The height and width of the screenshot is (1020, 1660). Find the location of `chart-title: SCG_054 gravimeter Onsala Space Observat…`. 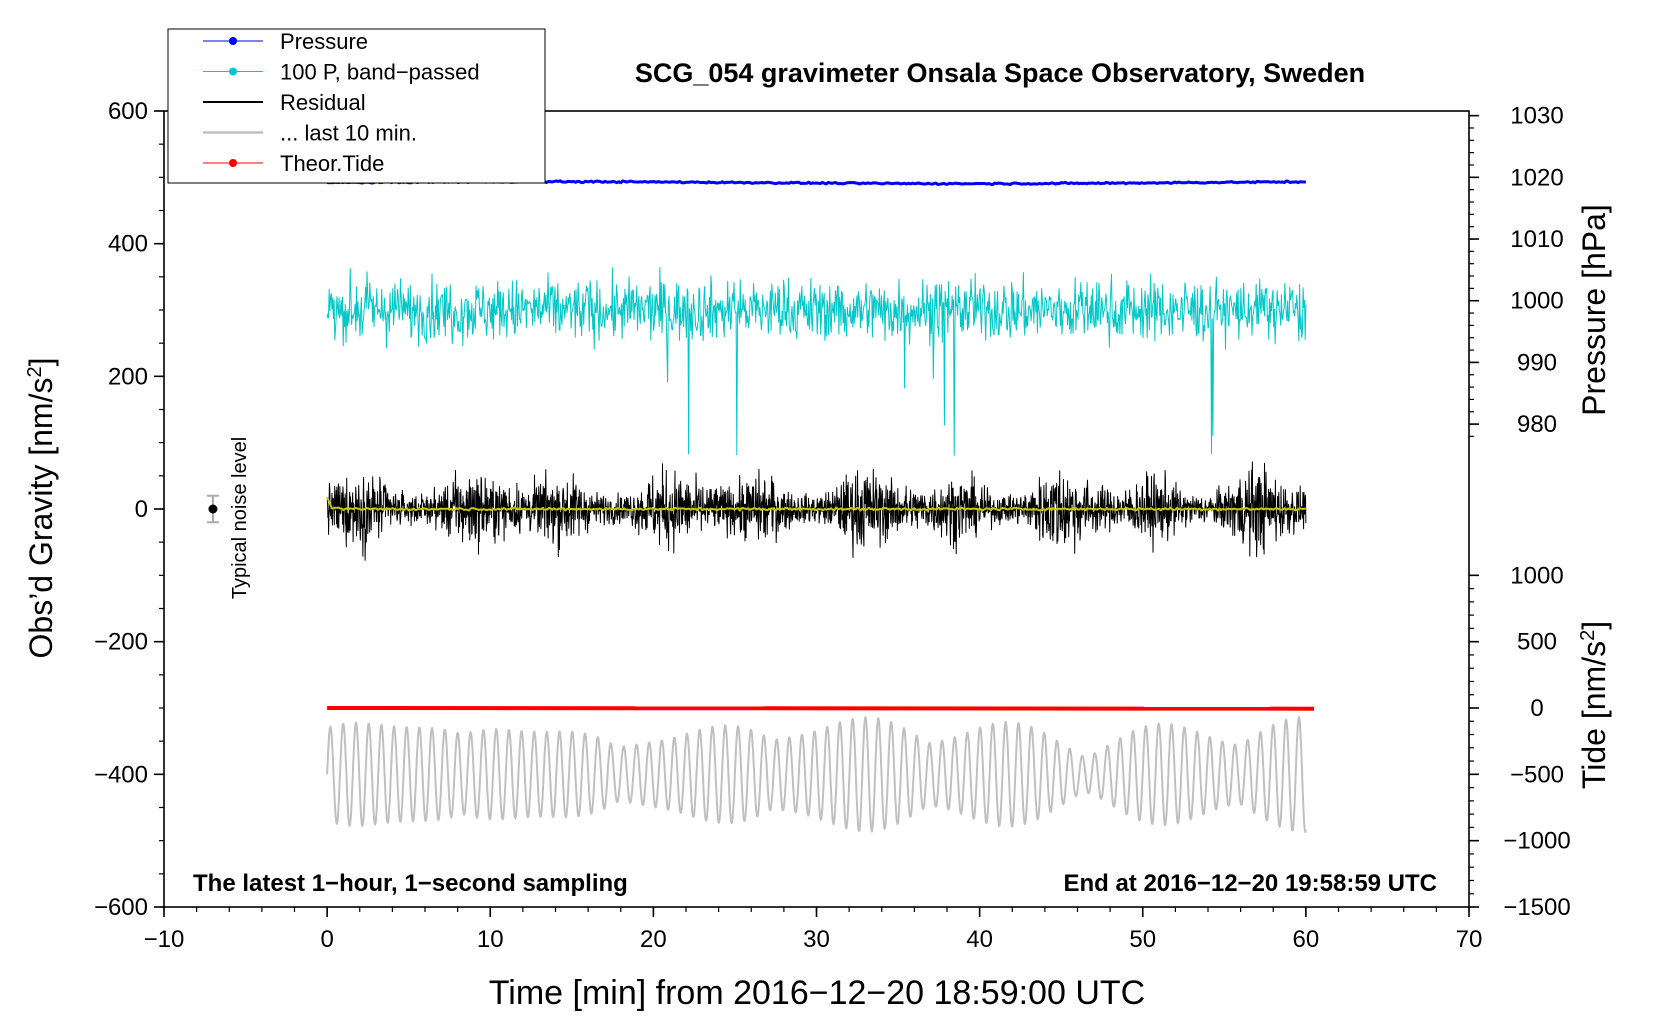

chart-title: SCG_054 gravimeter Onsala Space Observat… is located at coordinates (1000, 73).